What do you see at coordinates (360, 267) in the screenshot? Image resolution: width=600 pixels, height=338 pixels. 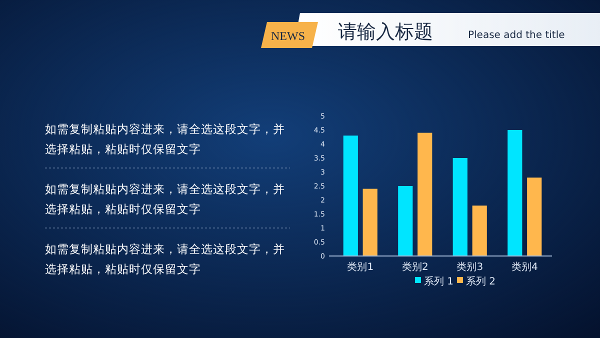 I see `x-tick-label: 类别1` at bounding box center [360, 267].